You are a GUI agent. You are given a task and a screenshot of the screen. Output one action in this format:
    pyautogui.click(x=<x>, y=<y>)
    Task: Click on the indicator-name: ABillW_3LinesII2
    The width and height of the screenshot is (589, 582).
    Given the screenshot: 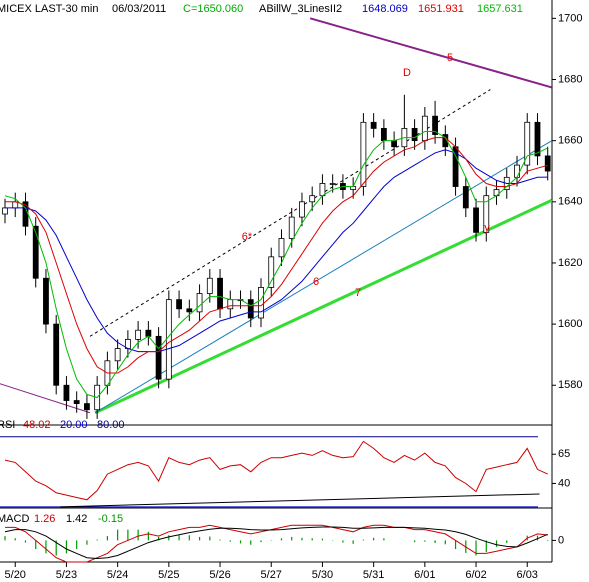 What is the action you would take?
    pyautogui.click(x=300, y=9)
    